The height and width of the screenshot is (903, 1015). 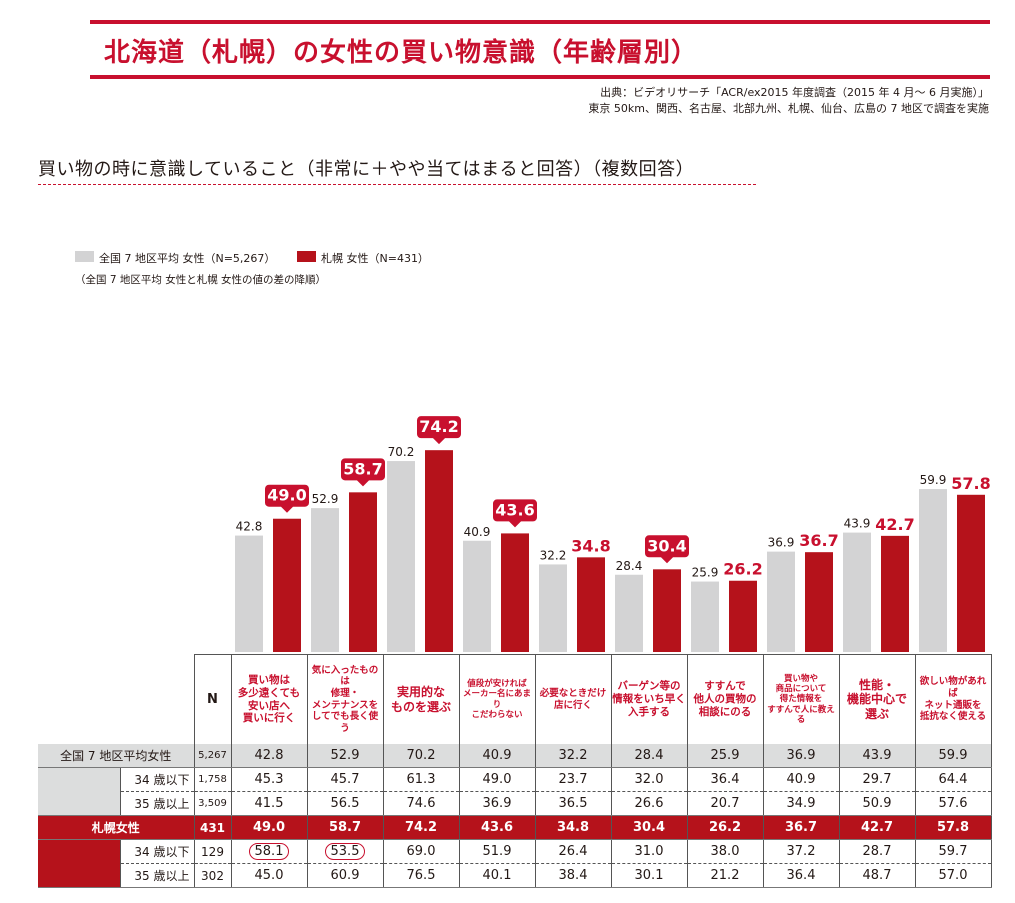 I want to click on table-cell: 76.5, so click(x=420, y=875).